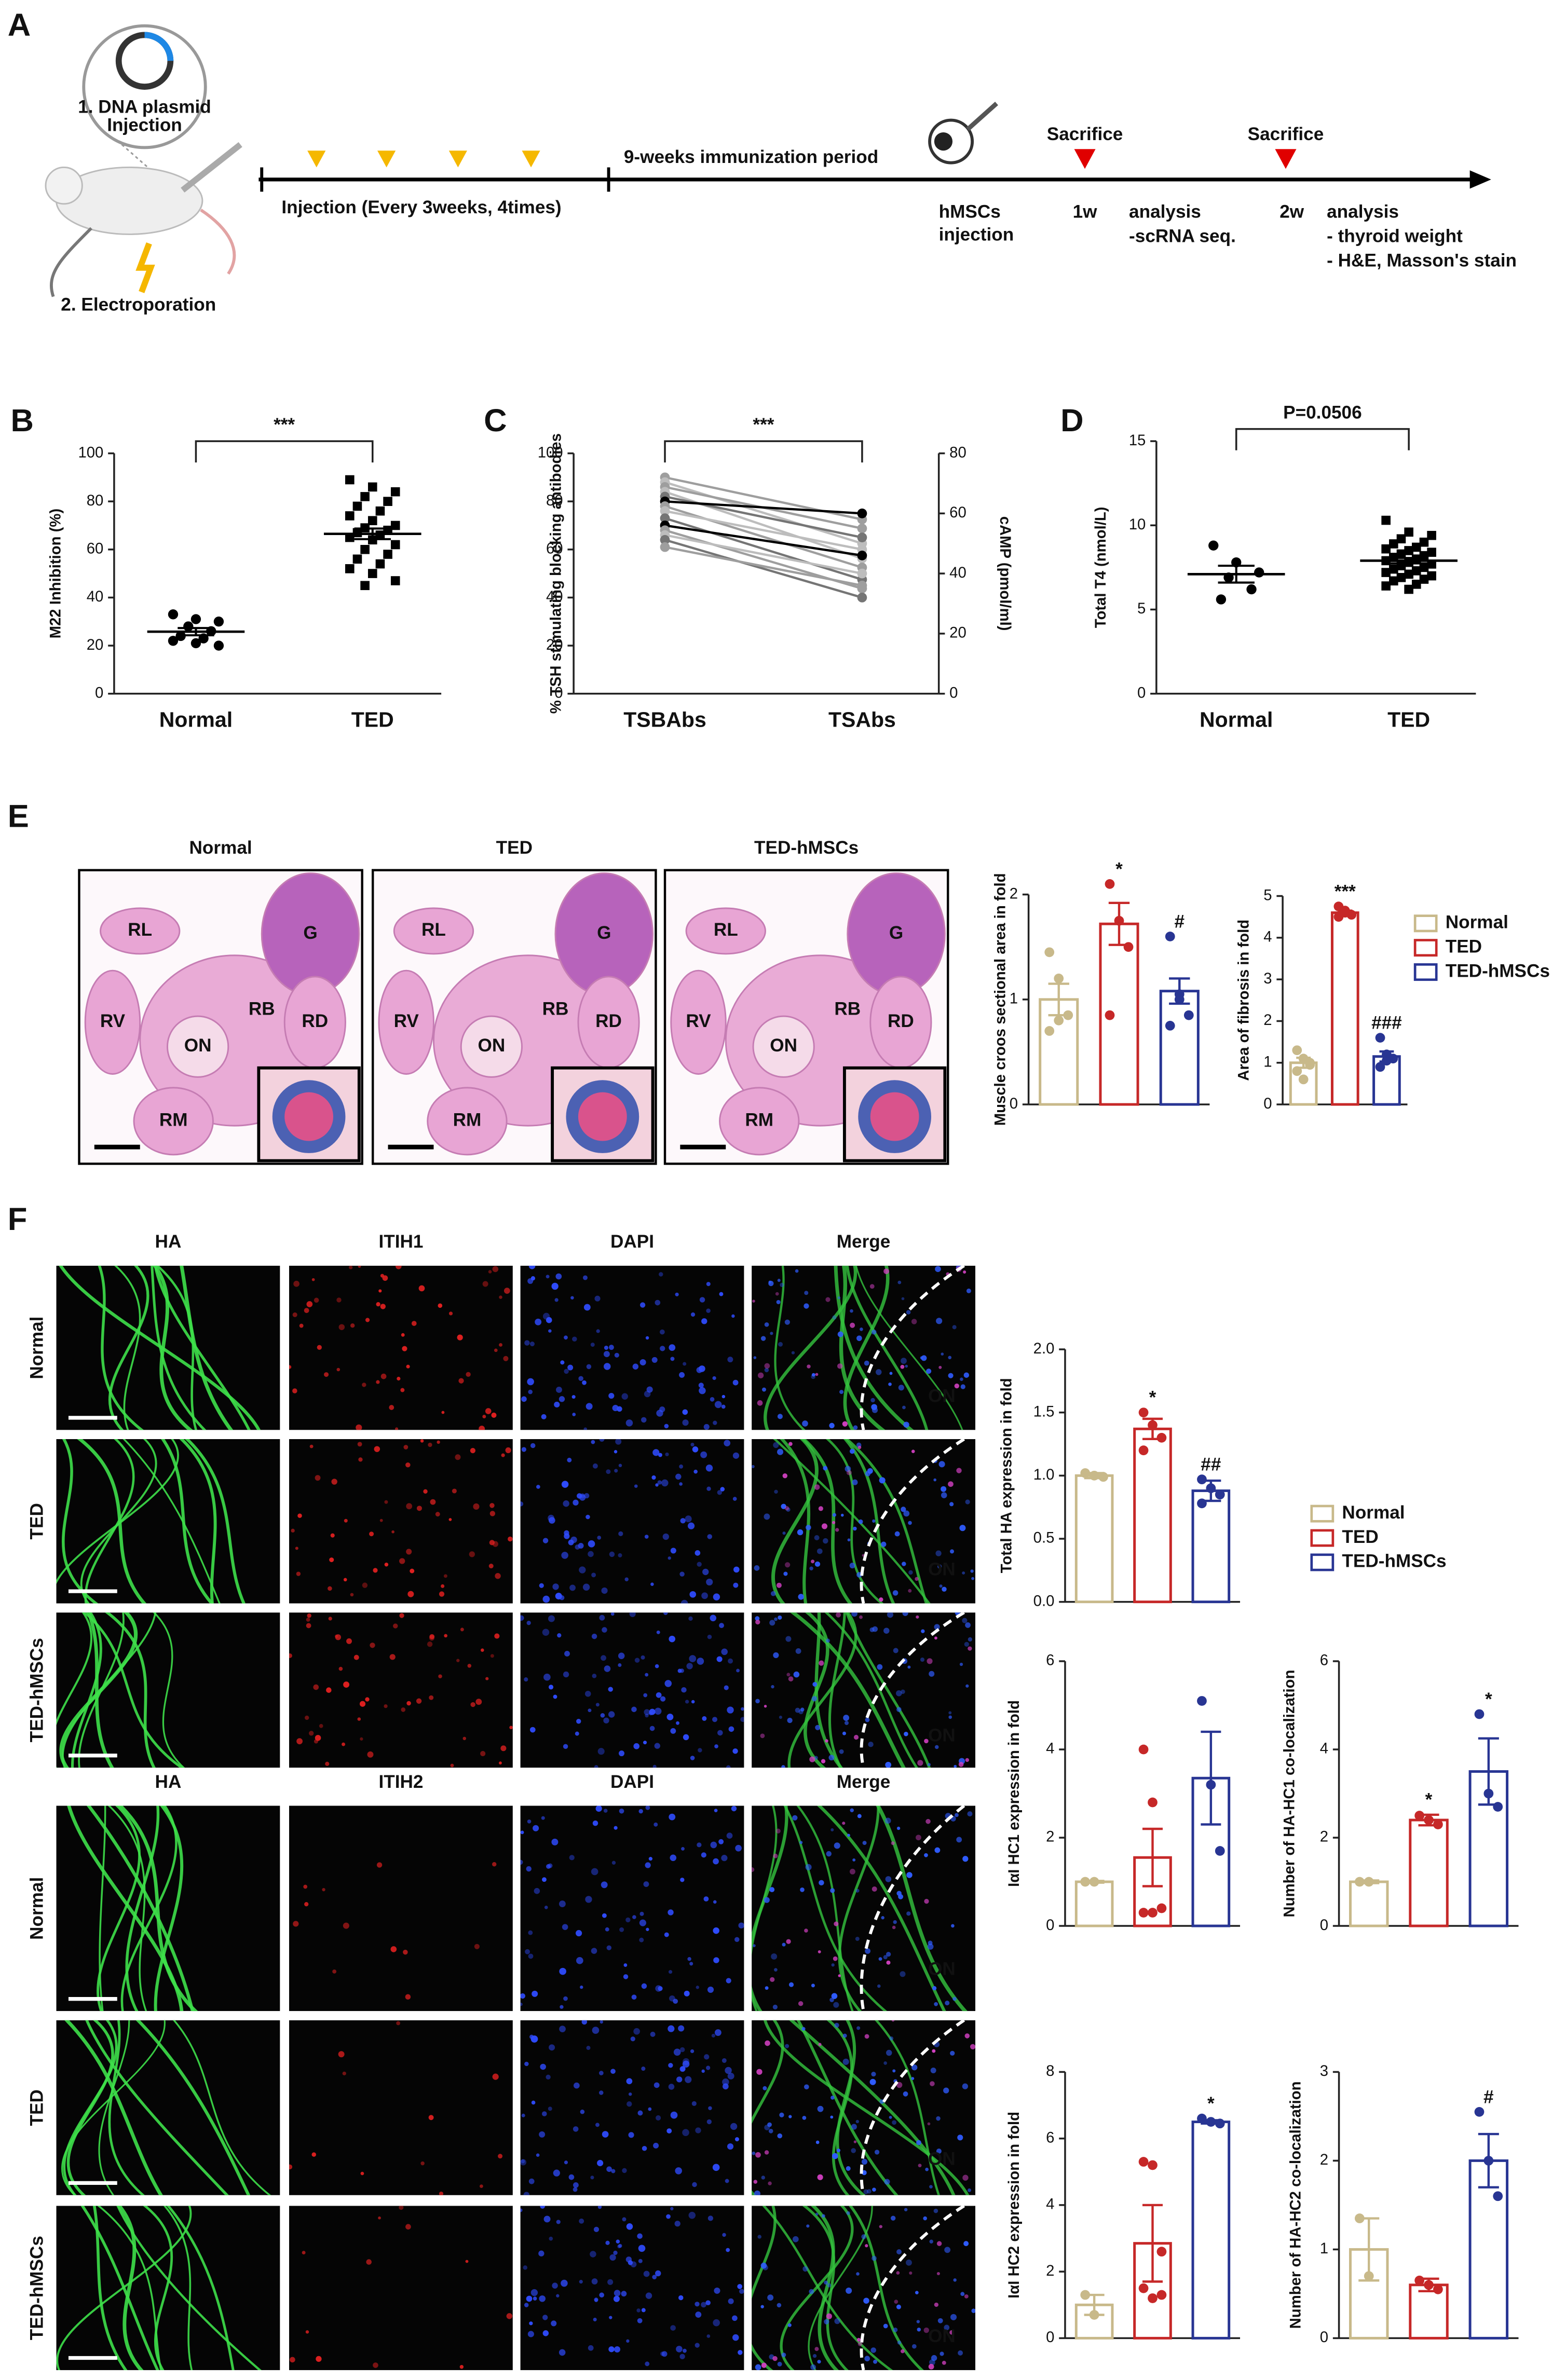  I want to click on bar, so click(1152, 1515).